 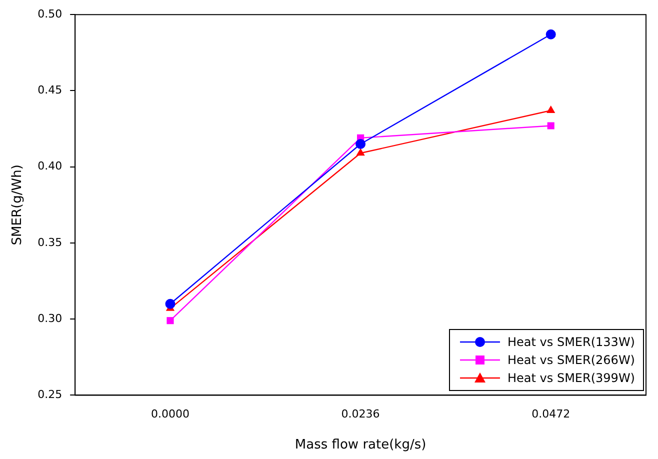 What do you see at coordinates (50, 166) in the screenshot?
I see `y-tick-label: 0.40` at bounding box center [50, 166].